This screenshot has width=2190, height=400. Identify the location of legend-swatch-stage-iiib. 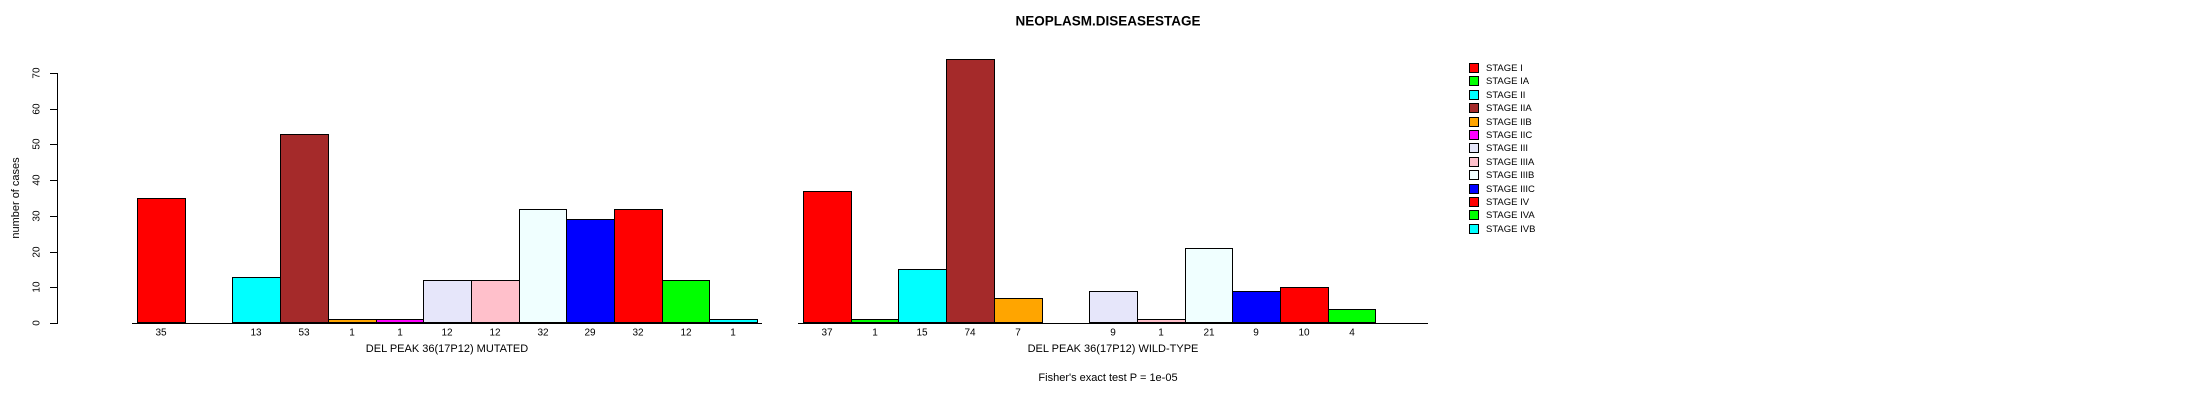
(1474, 175).